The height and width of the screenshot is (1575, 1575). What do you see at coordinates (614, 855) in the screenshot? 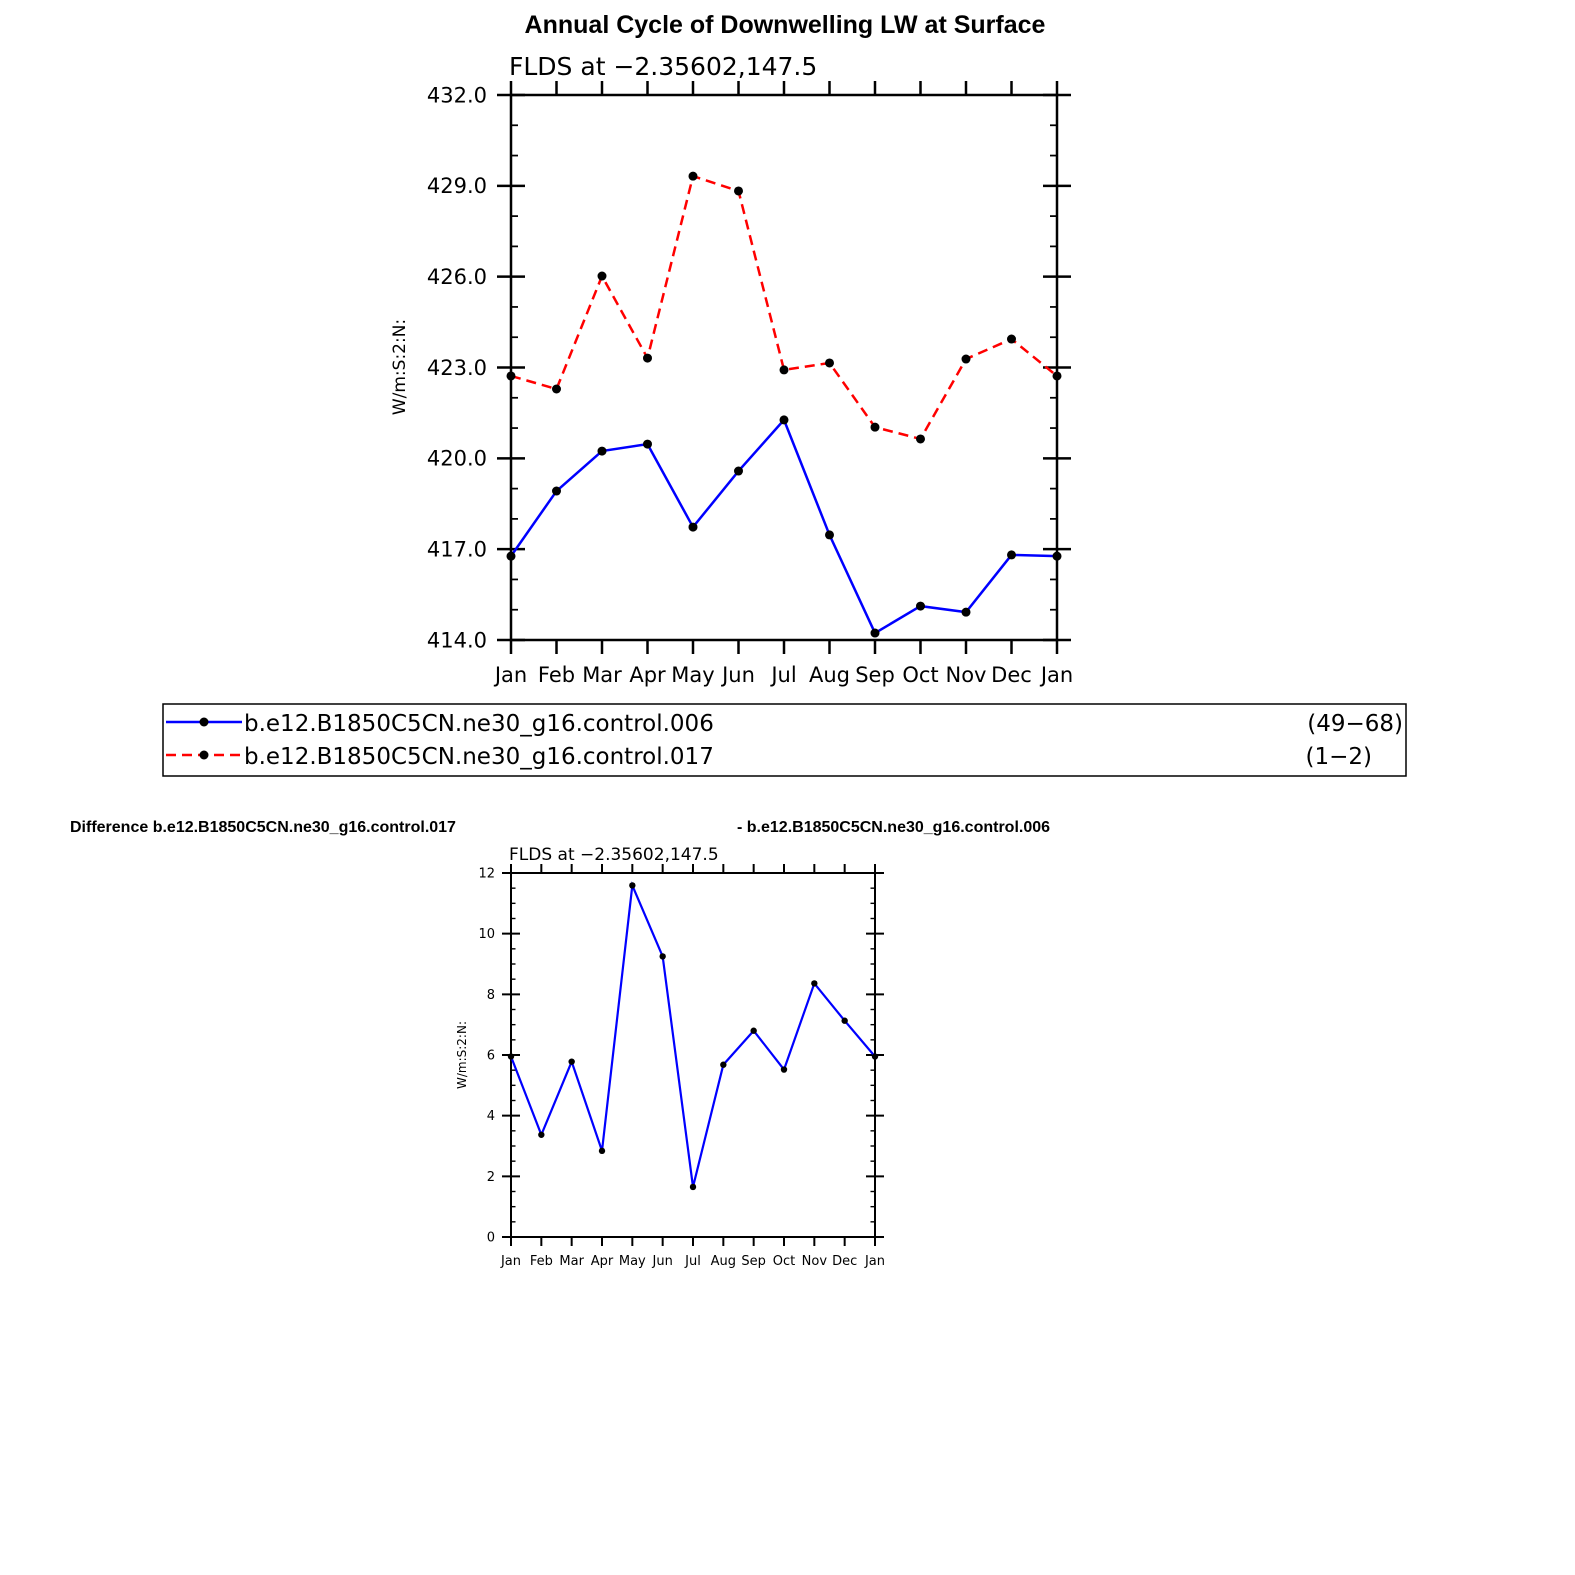
I see `bottom-chart-subtitle: FLDS at −2.35602,147.5` at bounding box center [614, 855].